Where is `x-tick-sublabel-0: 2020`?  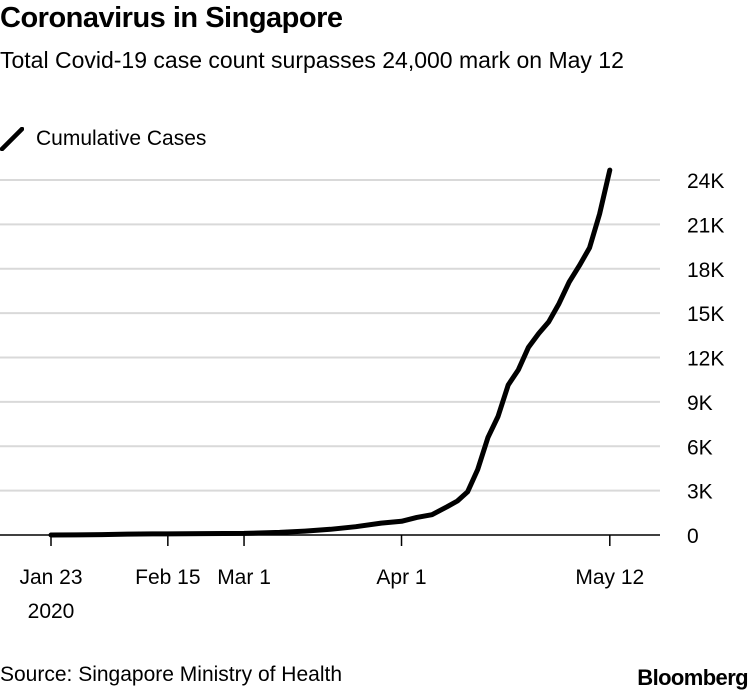 x-tick-sublabel-0: 2020 is located at coordinates (51, 611).